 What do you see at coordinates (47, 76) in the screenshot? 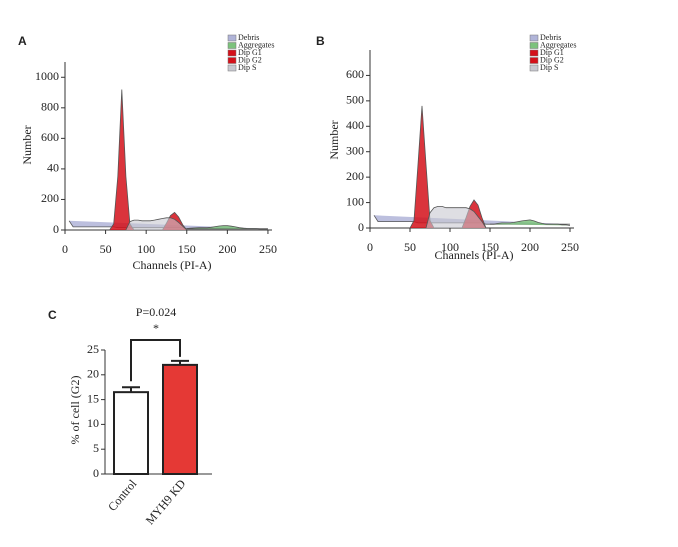
I see `y-tick-label: 1000` at bounding box center [47, 76].